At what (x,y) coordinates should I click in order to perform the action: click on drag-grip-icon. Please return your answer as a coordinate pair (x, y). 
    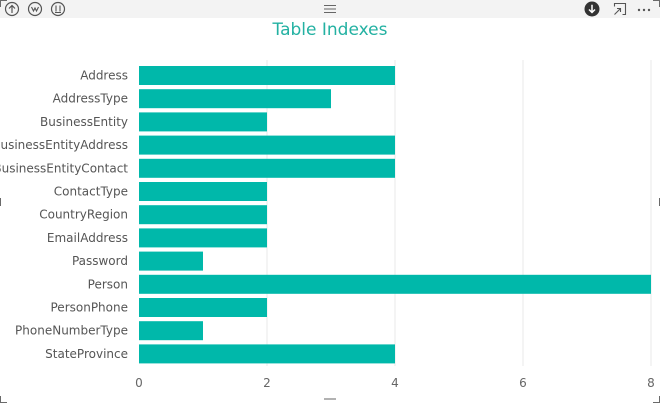
    Looking at the image, I should click on (330, 9).